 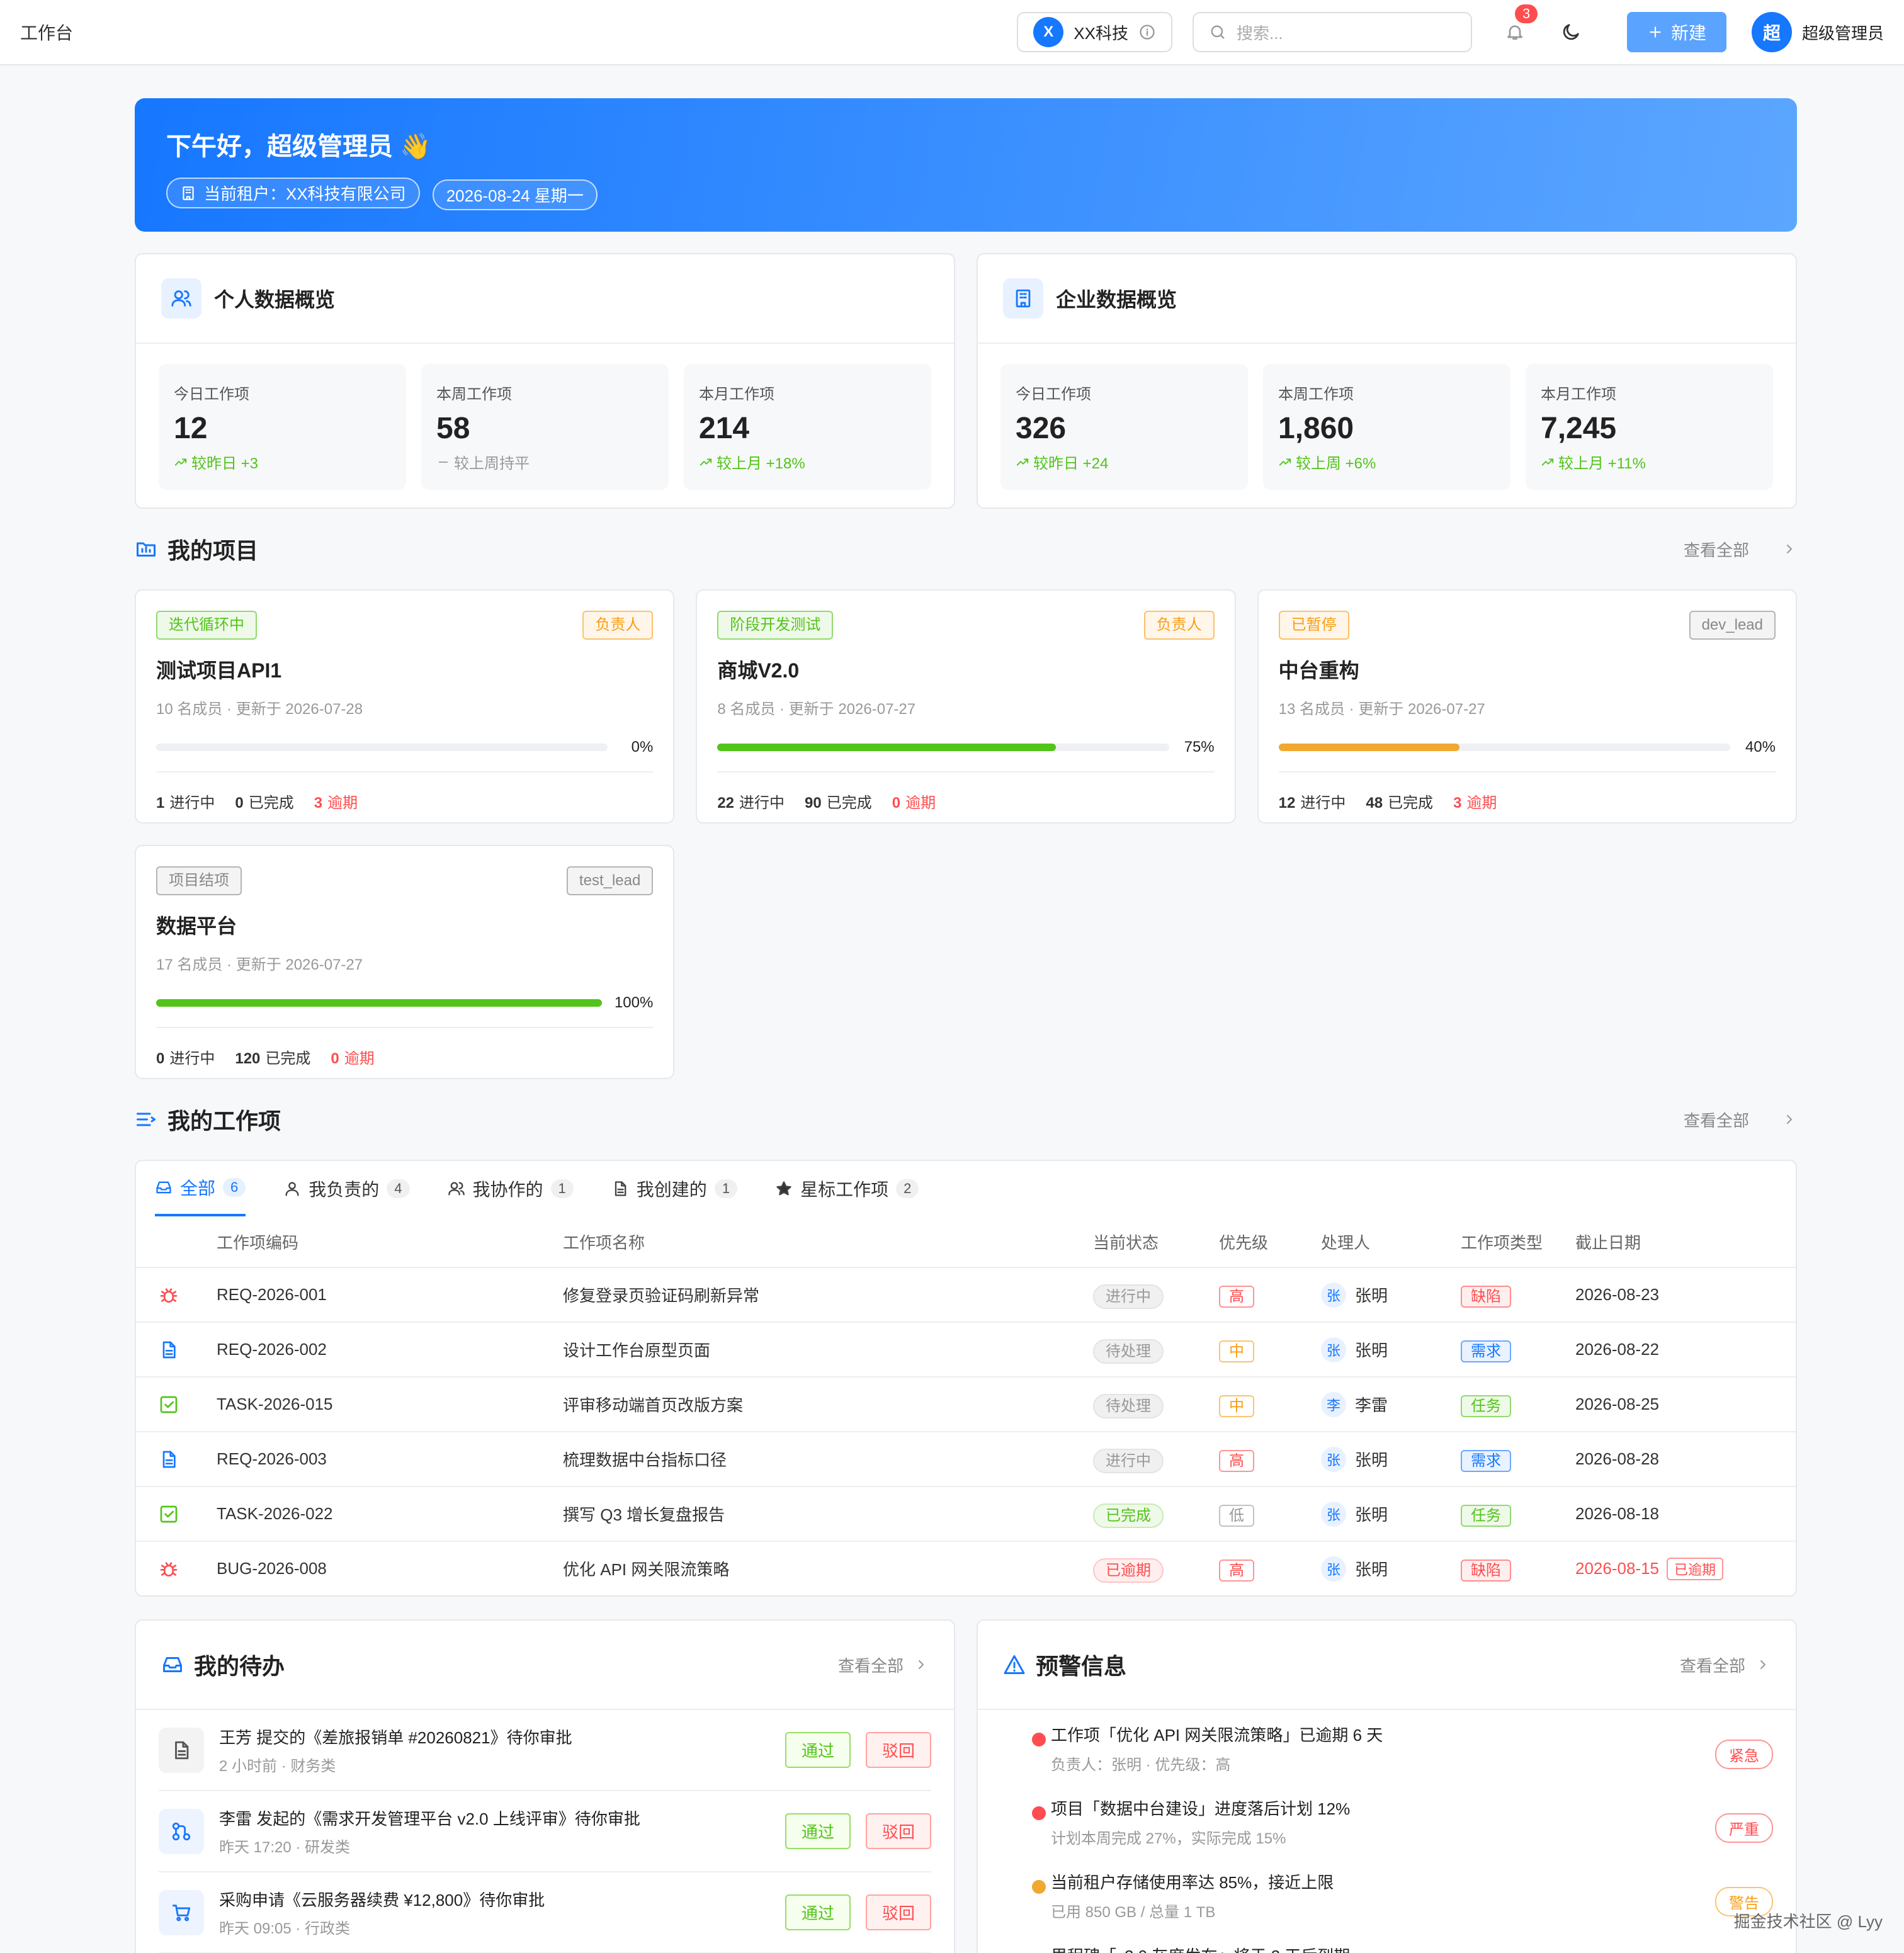 I want to click on stat-trend: 较上周持平, so click(x=545, y=462).